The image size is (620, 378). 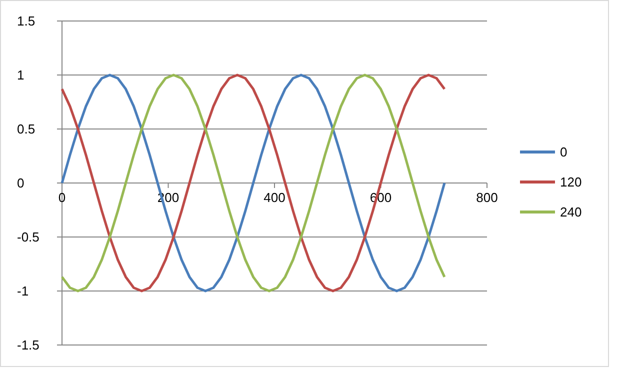 What do you see at coordinates (571, 182) in the screenshot?
I see `legend-label: 120` at bounding box center [571, 182].